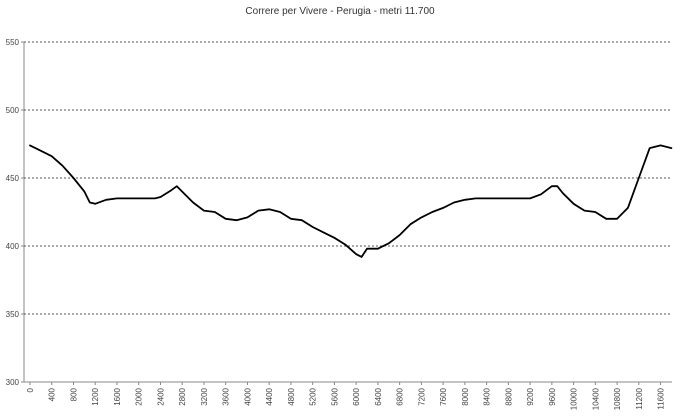 The height and width of the screenshot is (416, 680). What do you see at coordinates (52, 394) in the screenshot?
I see `x-tick-label: 400` at bounding box center [52, 394].